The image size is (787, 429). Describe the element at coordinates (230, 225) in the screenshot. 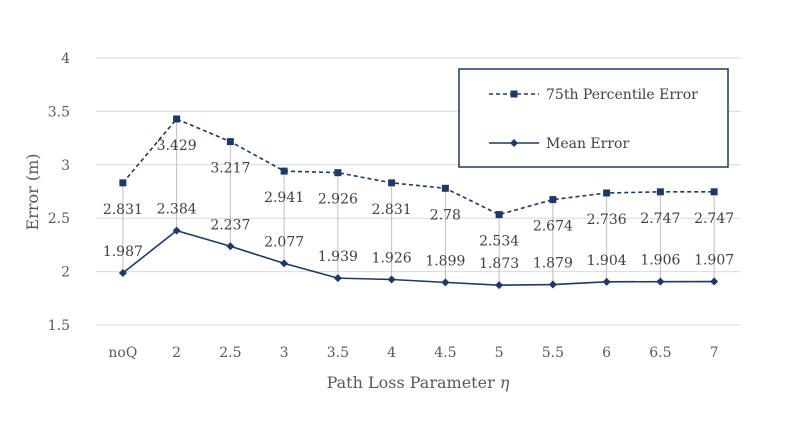

I see `data-label-mean: 2.237` at that location.